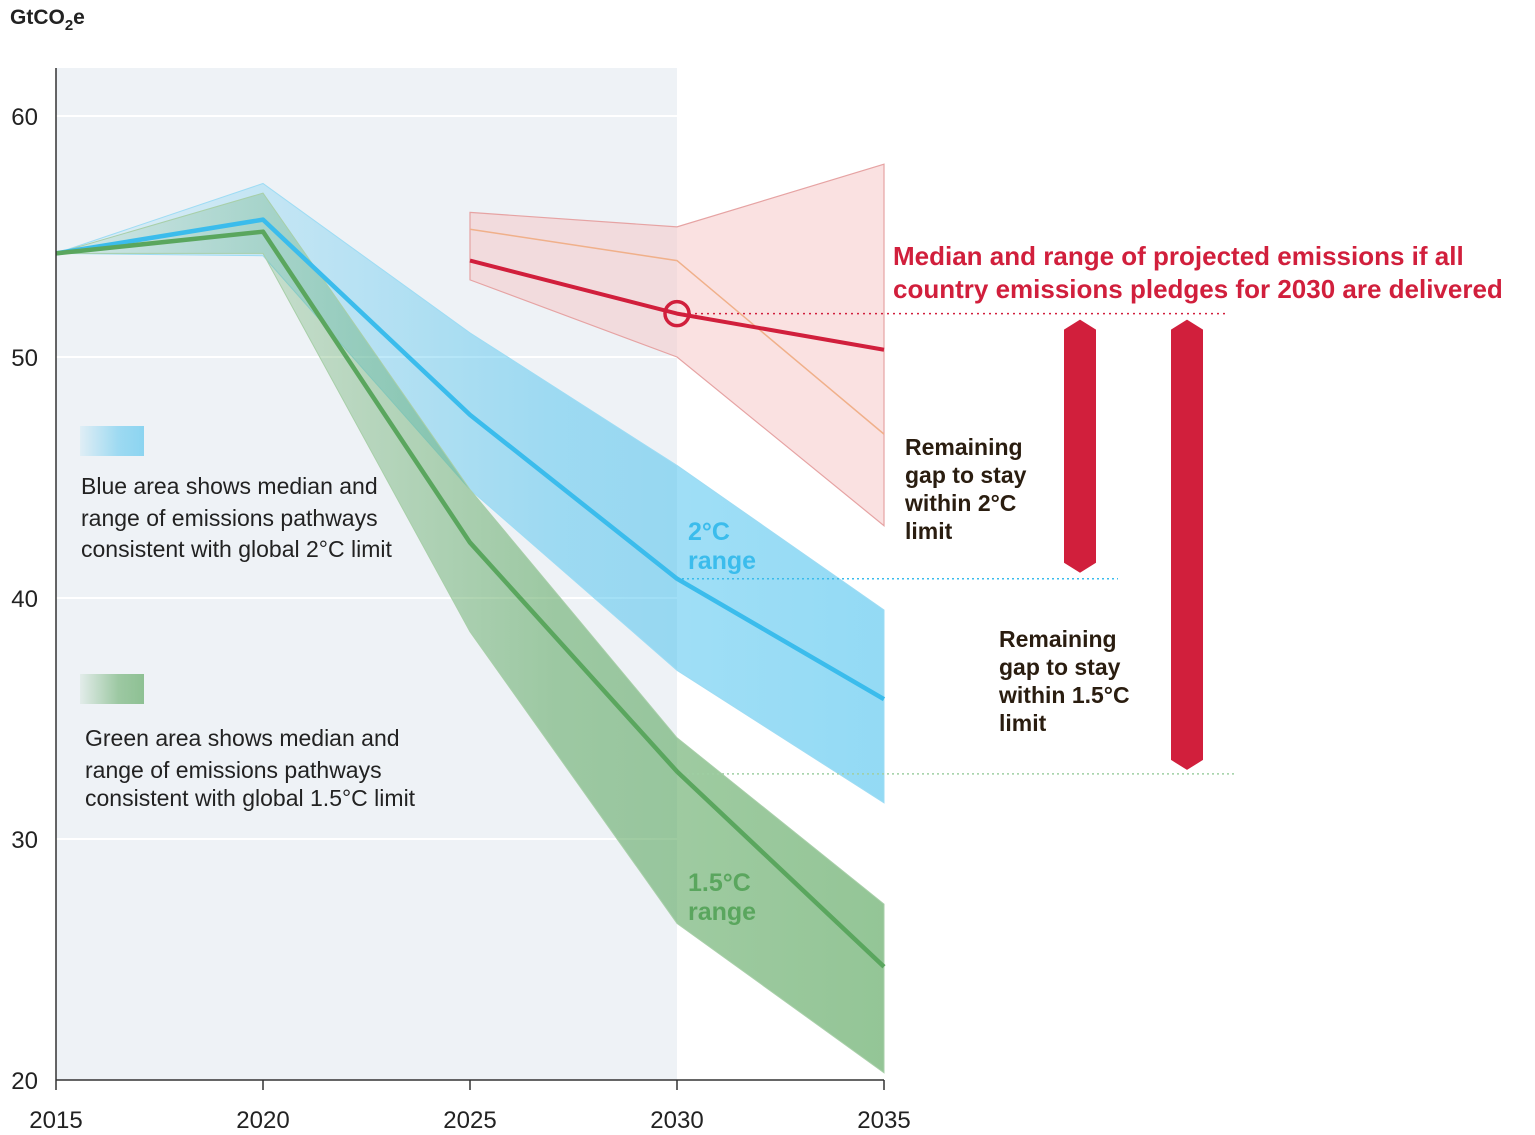 Image resolution: width=1535 pixels, height=1135 pixels. I want to click on legend-blue-line-2: range of emissions pathways, so click(229, 518).